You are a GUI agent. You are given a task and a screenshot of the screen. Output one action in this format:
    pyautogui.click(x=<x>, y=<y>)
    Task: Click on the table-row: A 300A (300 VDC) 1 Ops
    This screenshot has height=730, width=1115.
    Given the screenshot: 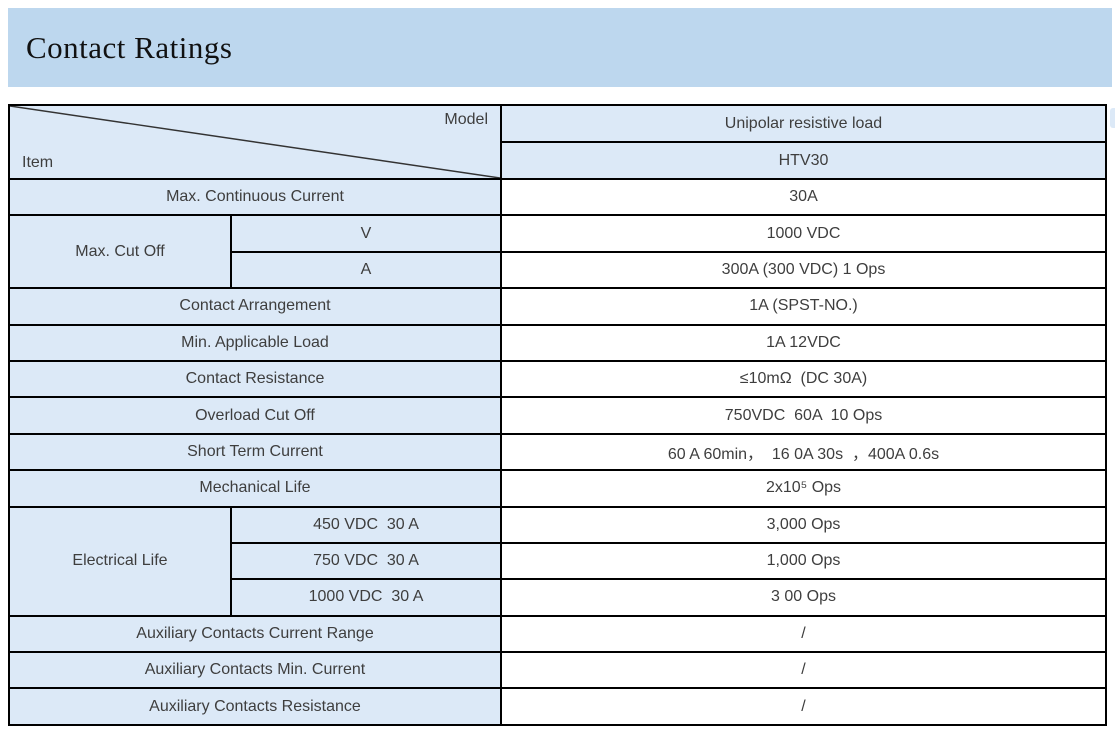 What is the action you would take?
    pyautogui.click(x=558, y=270)
    